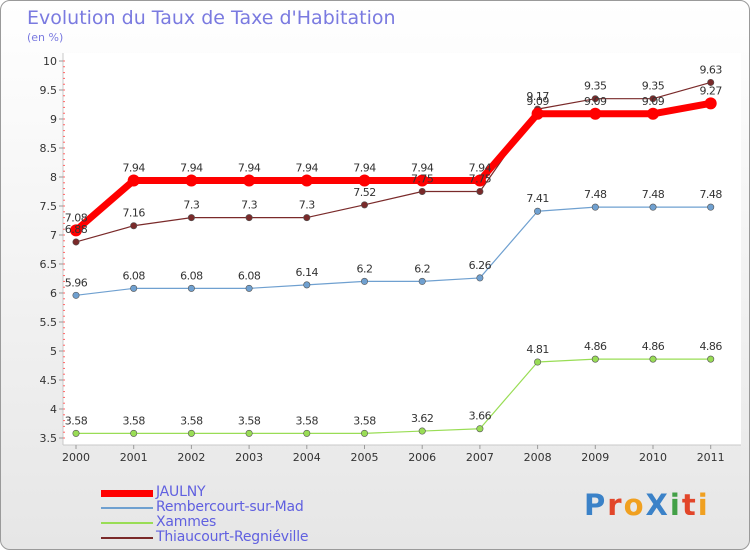 Image resolution: width=750 pixels, height=550 pixels. Describe the element at coordinates (76, 457) in the screenshot. I see `x-tick-label: 2000` at that location.